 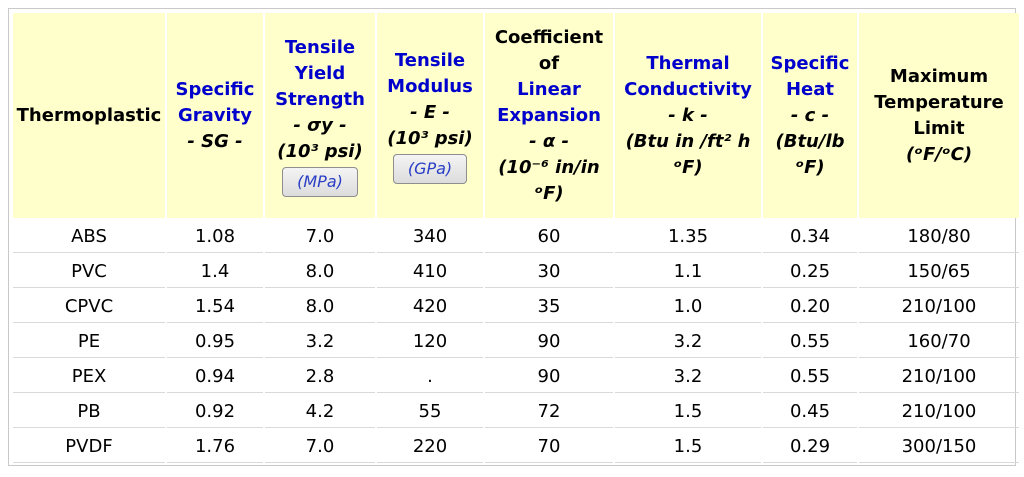 What do you see at coordinates (939, 115) in the screenshot?
I see `column-header-7: Maximum Temperature Limit (ᵒF/ᵒC)` at bounding box center [939, 115].